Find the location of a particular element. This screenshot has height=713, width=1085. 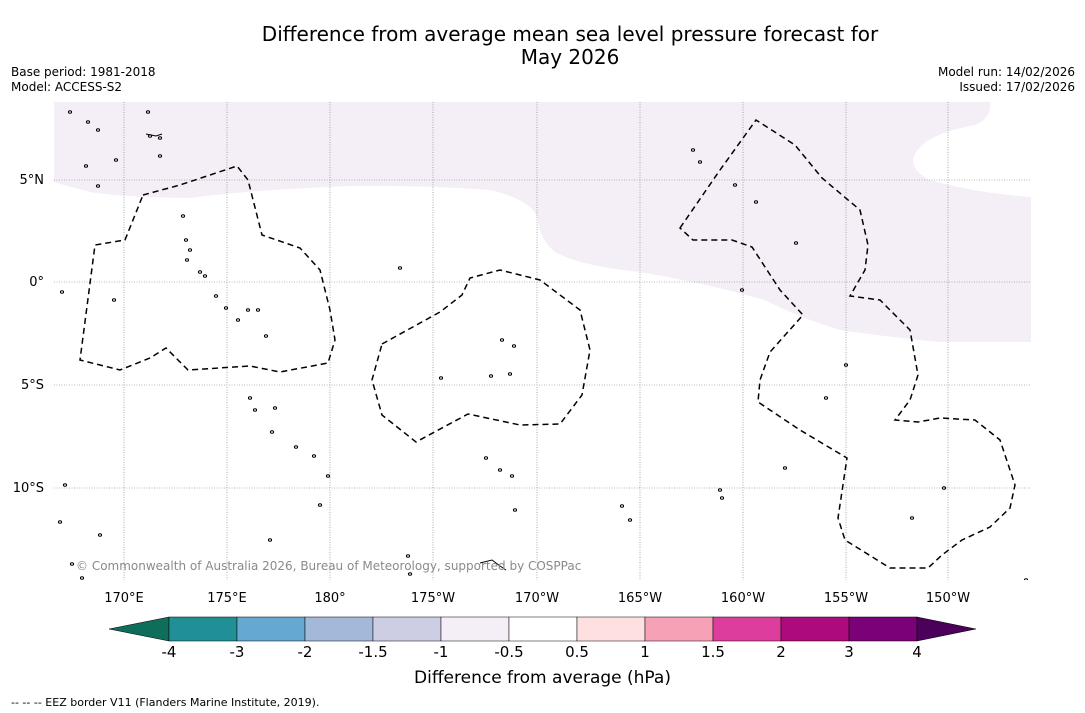

lon-label: 170°W is located at coordinates (537, 598).